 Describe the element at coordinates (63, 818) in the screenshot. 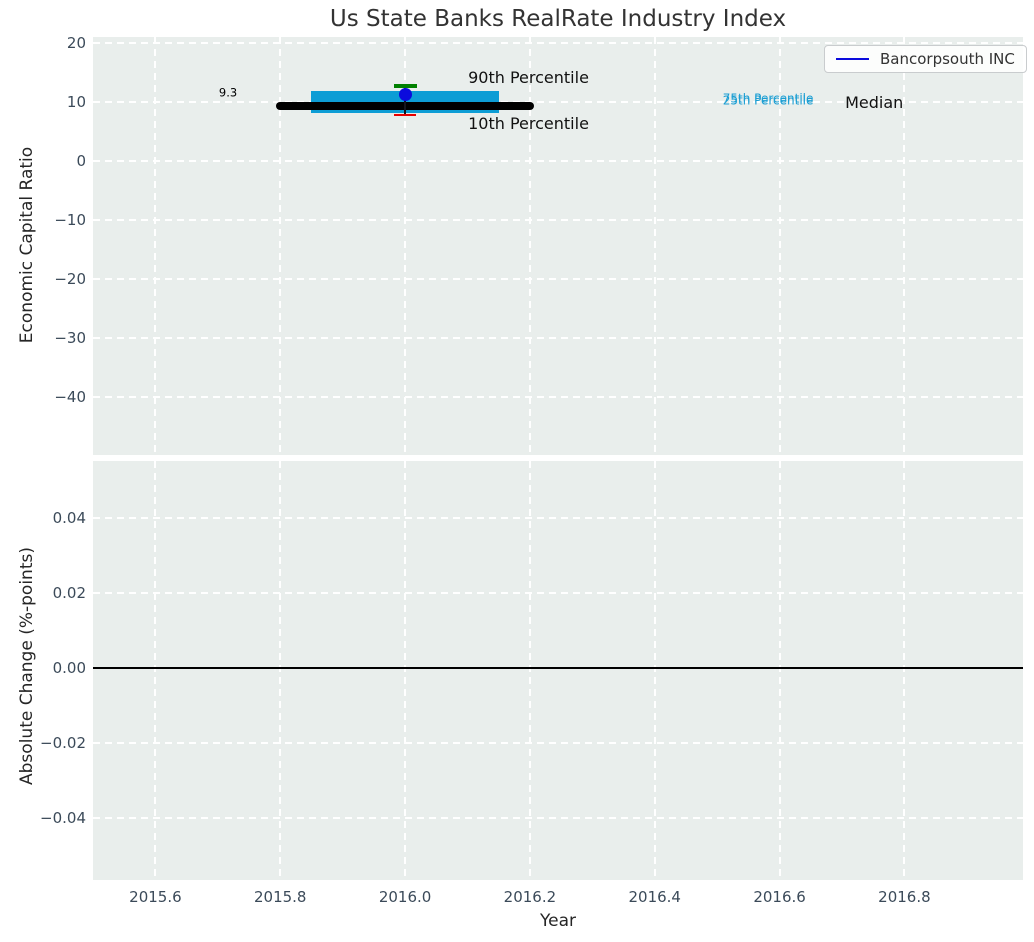

I see `y-tick-label: −0.04` at that location.